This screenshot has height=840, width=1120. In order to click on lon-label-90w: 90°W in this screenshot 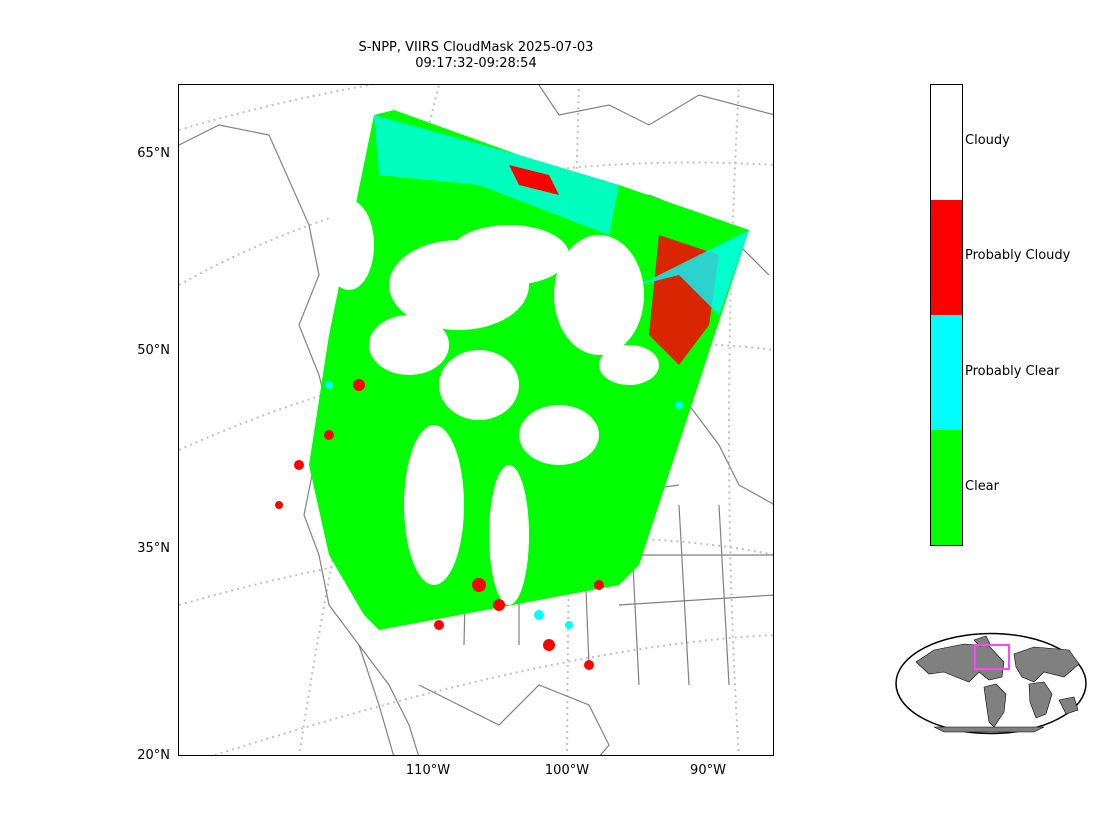, I will do `click(708, 770)`.